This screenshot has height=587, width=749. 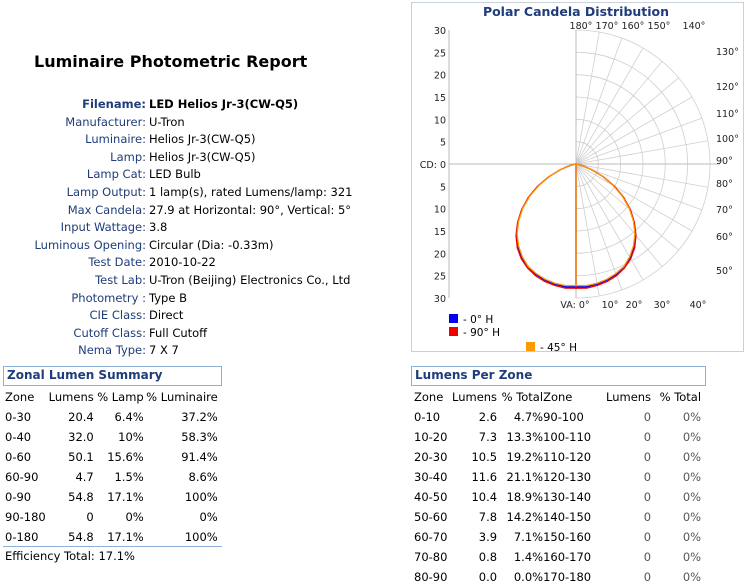 I want to click on chart-legend: - 0° H- 90° H - 45° H, so click(x=513, y=333).